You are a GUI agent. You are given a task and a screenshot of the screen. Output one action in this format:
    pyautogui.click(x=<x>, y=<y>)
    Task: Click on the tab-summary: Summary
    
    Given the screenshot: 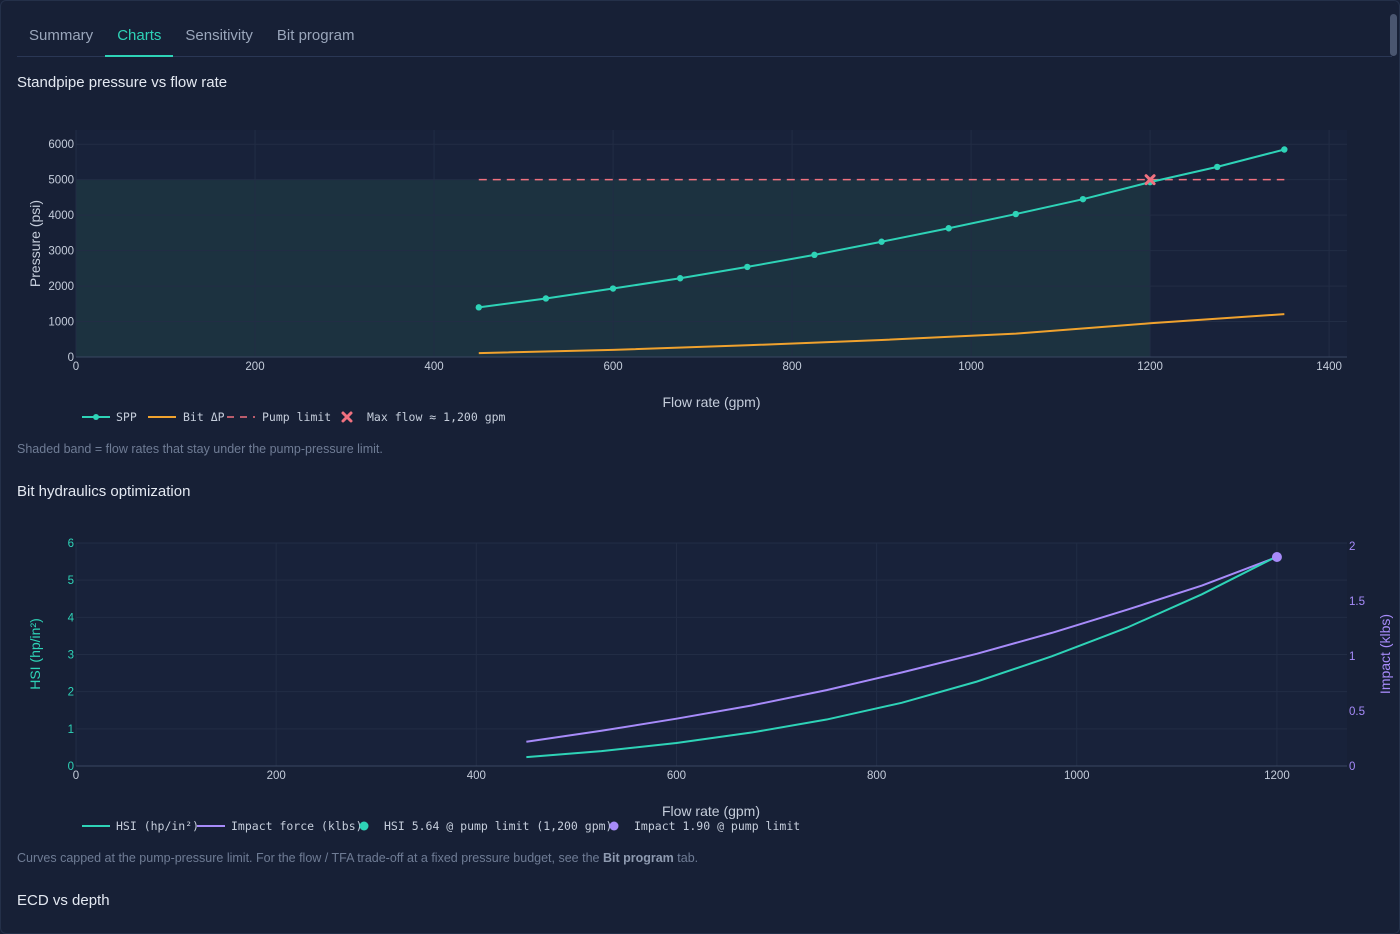 What is the action you would take?
    pyautogui.click(x=61, y=35)
    